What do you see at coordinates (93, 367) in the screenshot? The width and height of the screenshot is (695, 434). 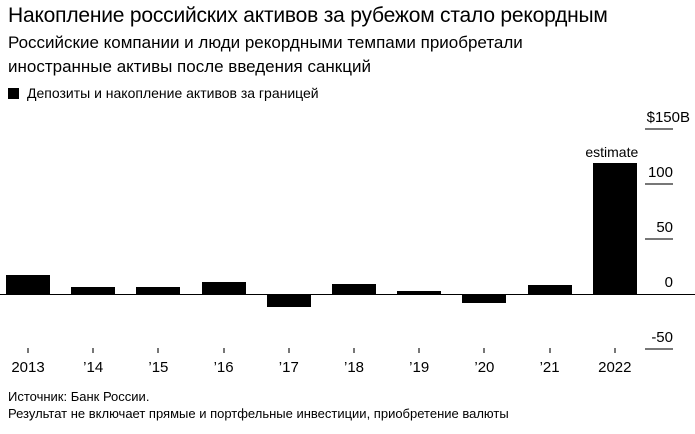 I see `x-axis-label: ’14` at bounding box center [93, 367].